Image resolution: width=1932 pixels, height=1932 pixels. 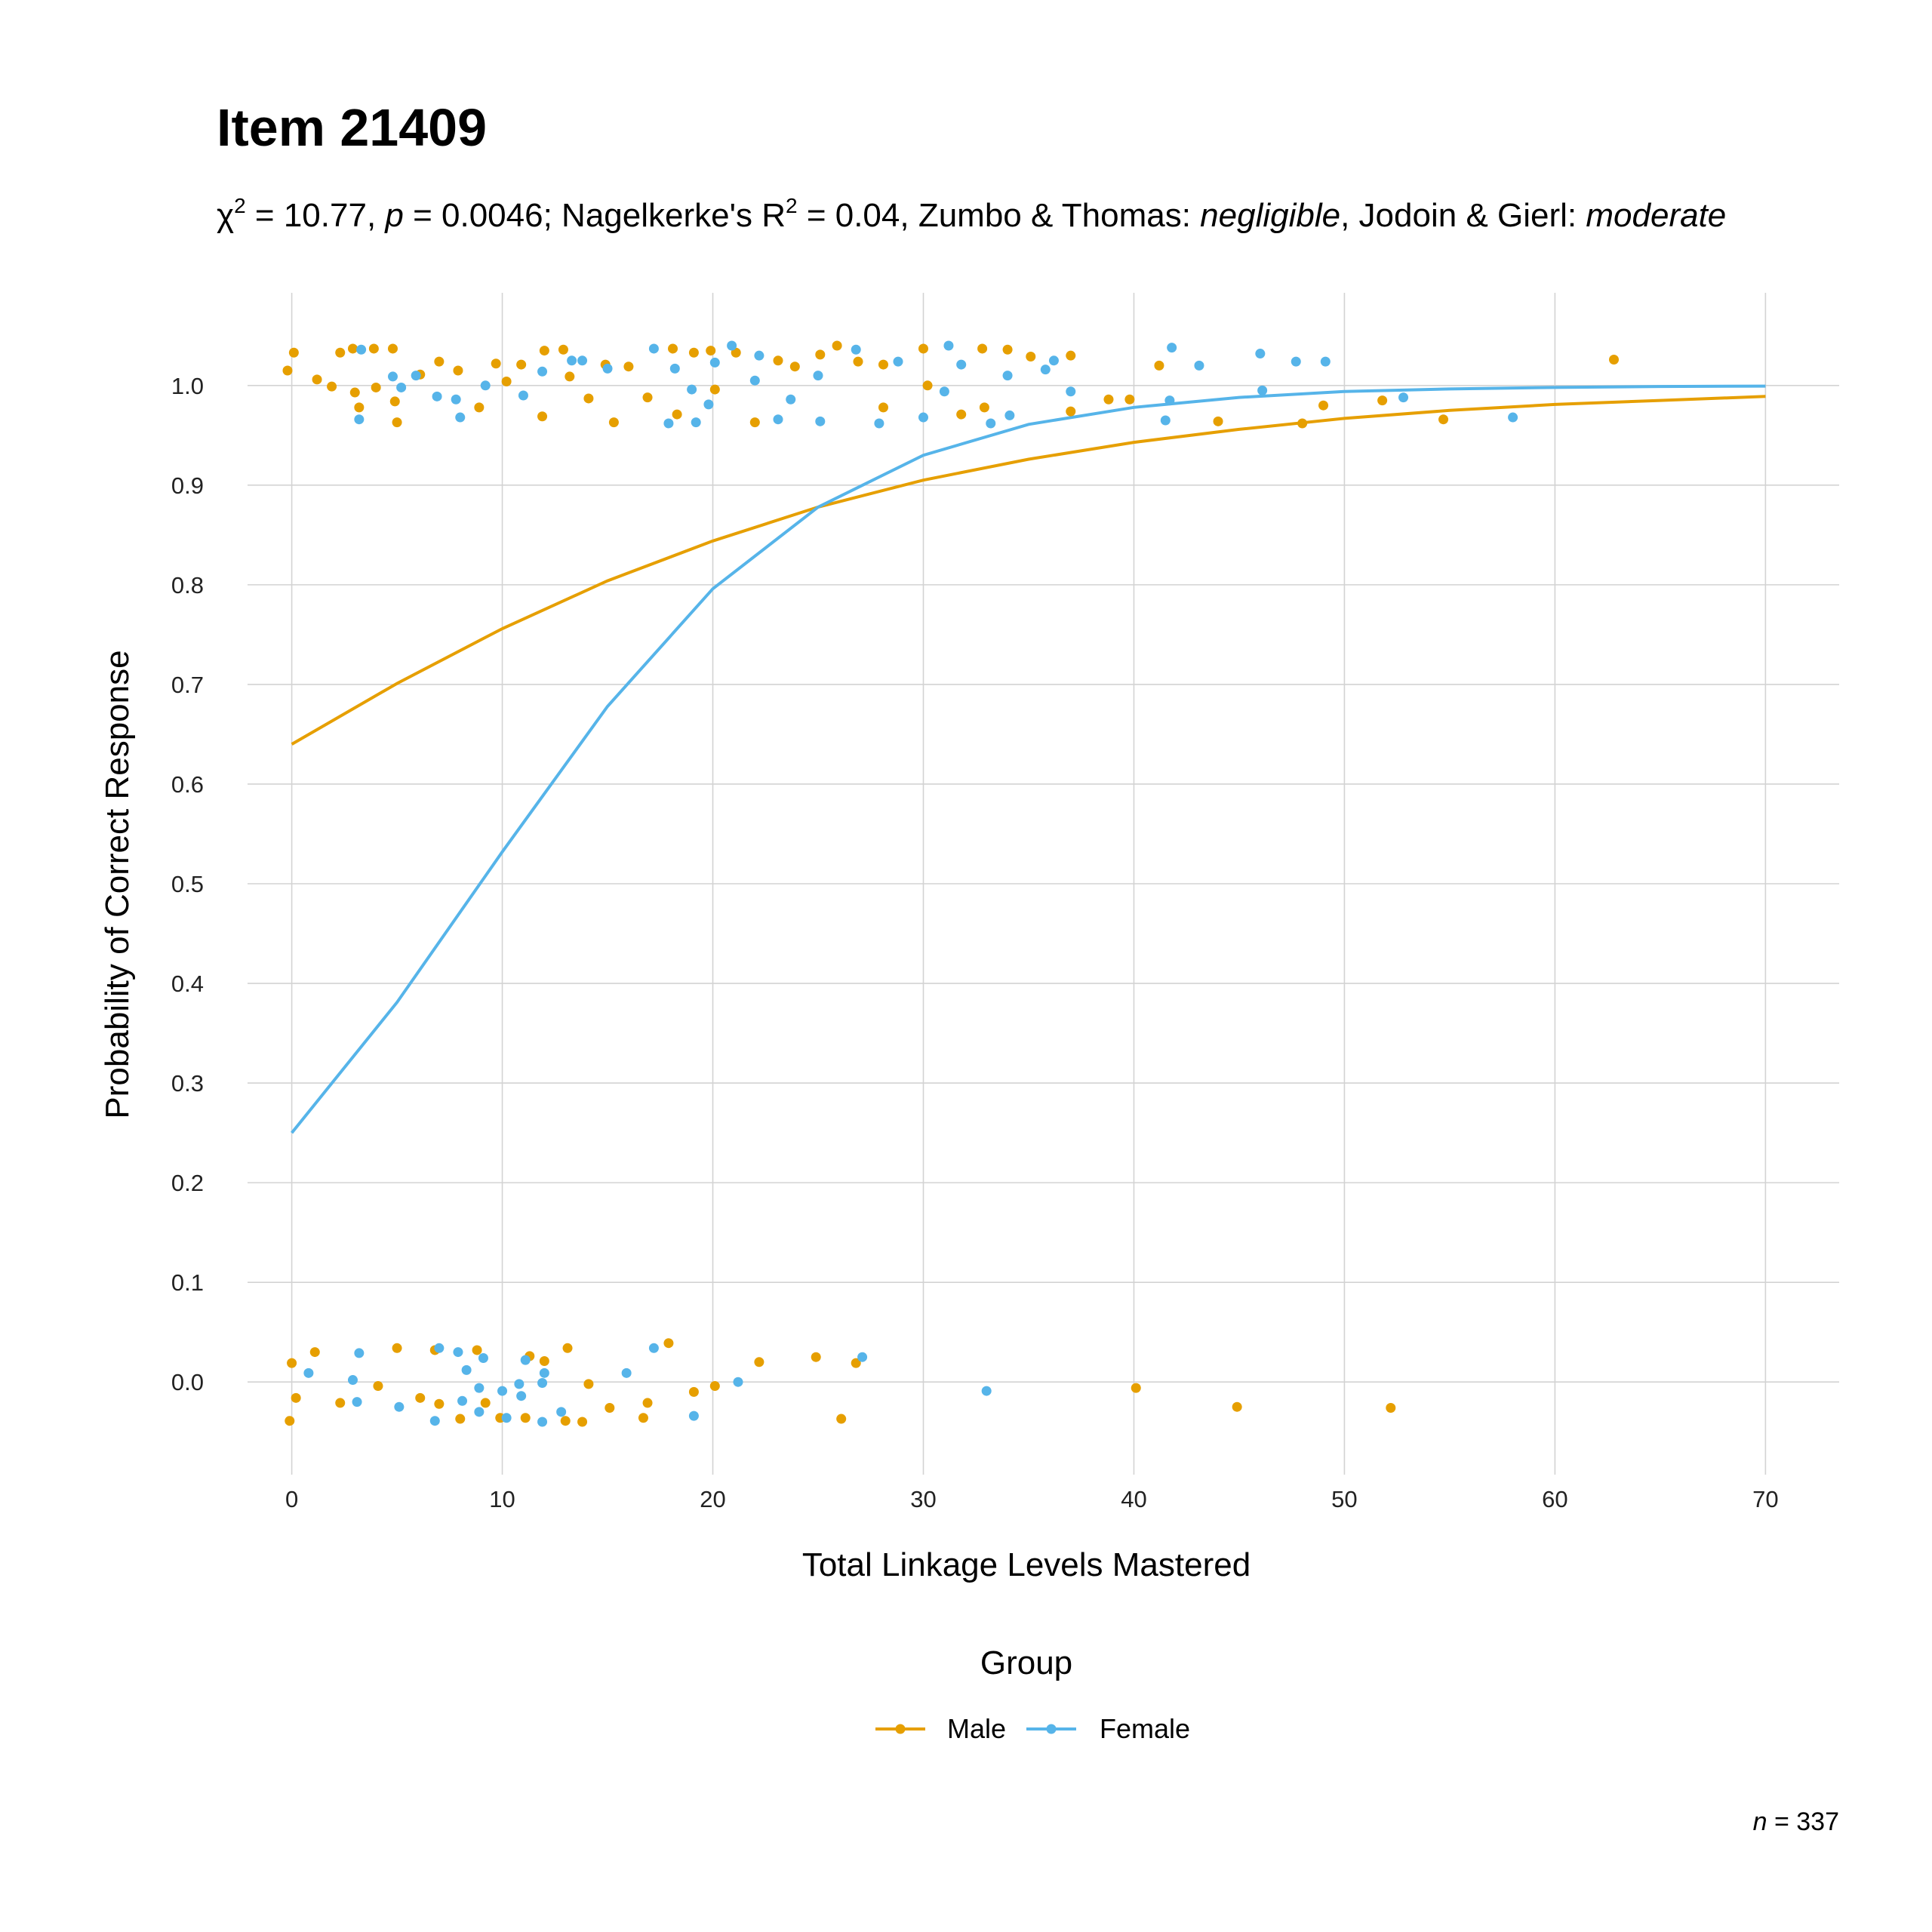 What do you see at coordinates (187, 1183) in the screenshot?
I see `y-tick-label: 0.2` at bounding box center [187, 1183].